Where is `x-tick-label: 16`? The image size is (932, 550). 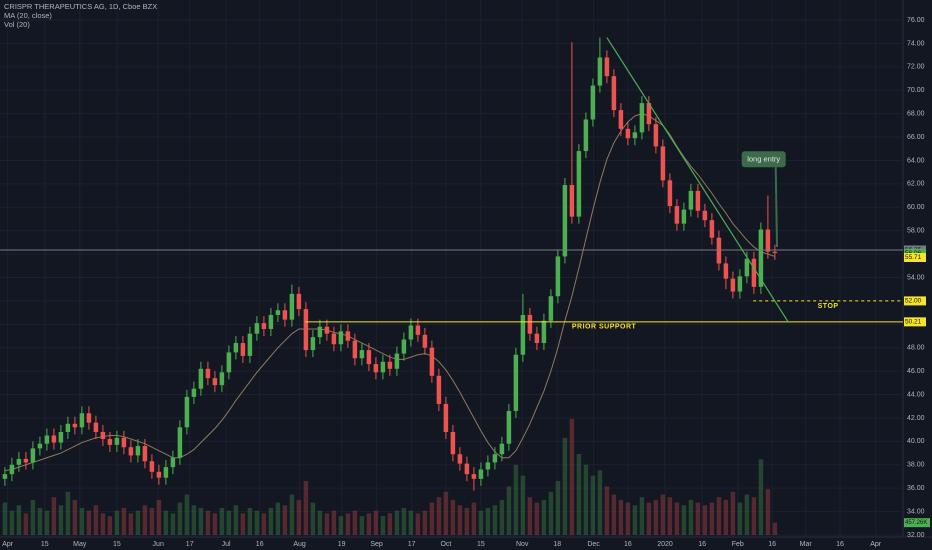
x-tick-label: 16 is located at coordinates (628, 544).